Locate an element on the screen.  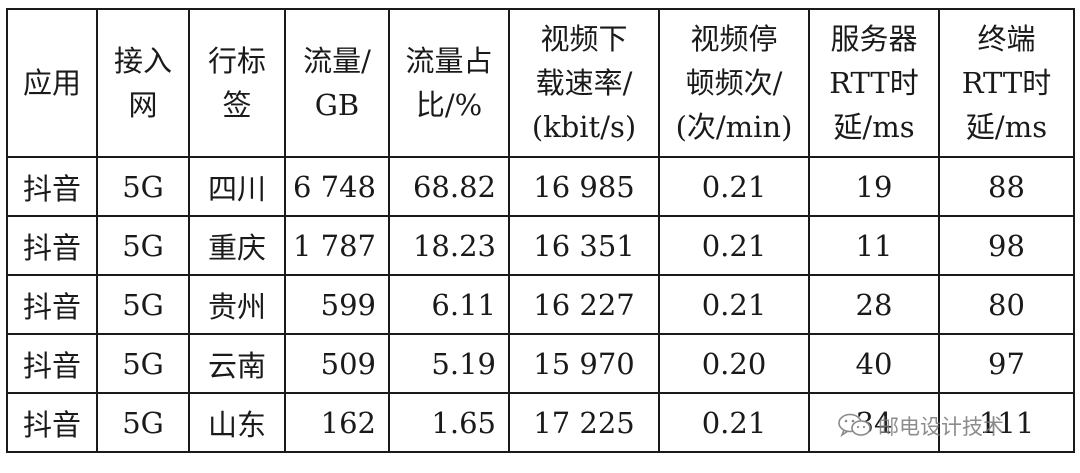
table-row: 抖音 5G 四川 6 748 68.82 16 985 0.21 19 88 is located at coordinates (540, 186).